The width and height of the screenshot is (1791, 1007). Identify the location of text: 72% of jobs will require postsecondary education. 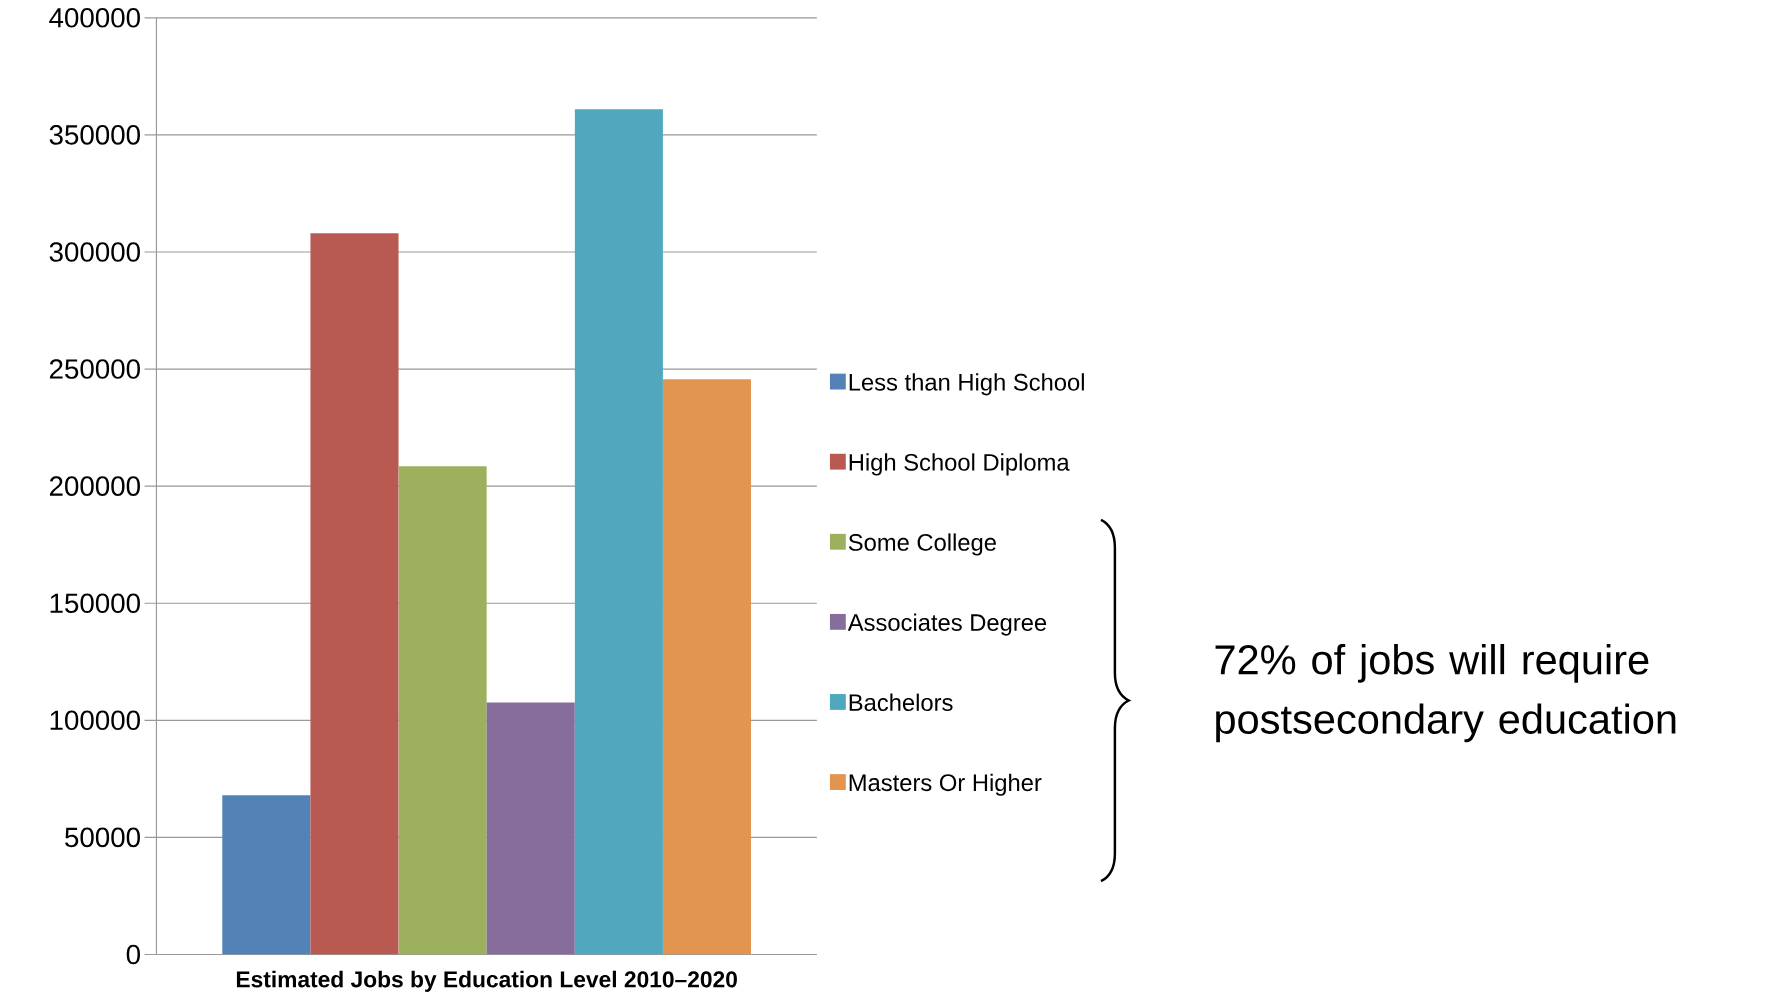
(1445, 693).